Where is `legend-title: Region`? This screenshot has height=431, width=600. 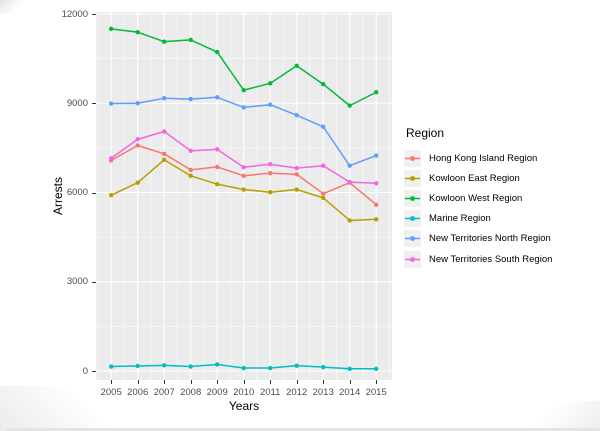
legend-title: Region is located at coordinates (425, 133).